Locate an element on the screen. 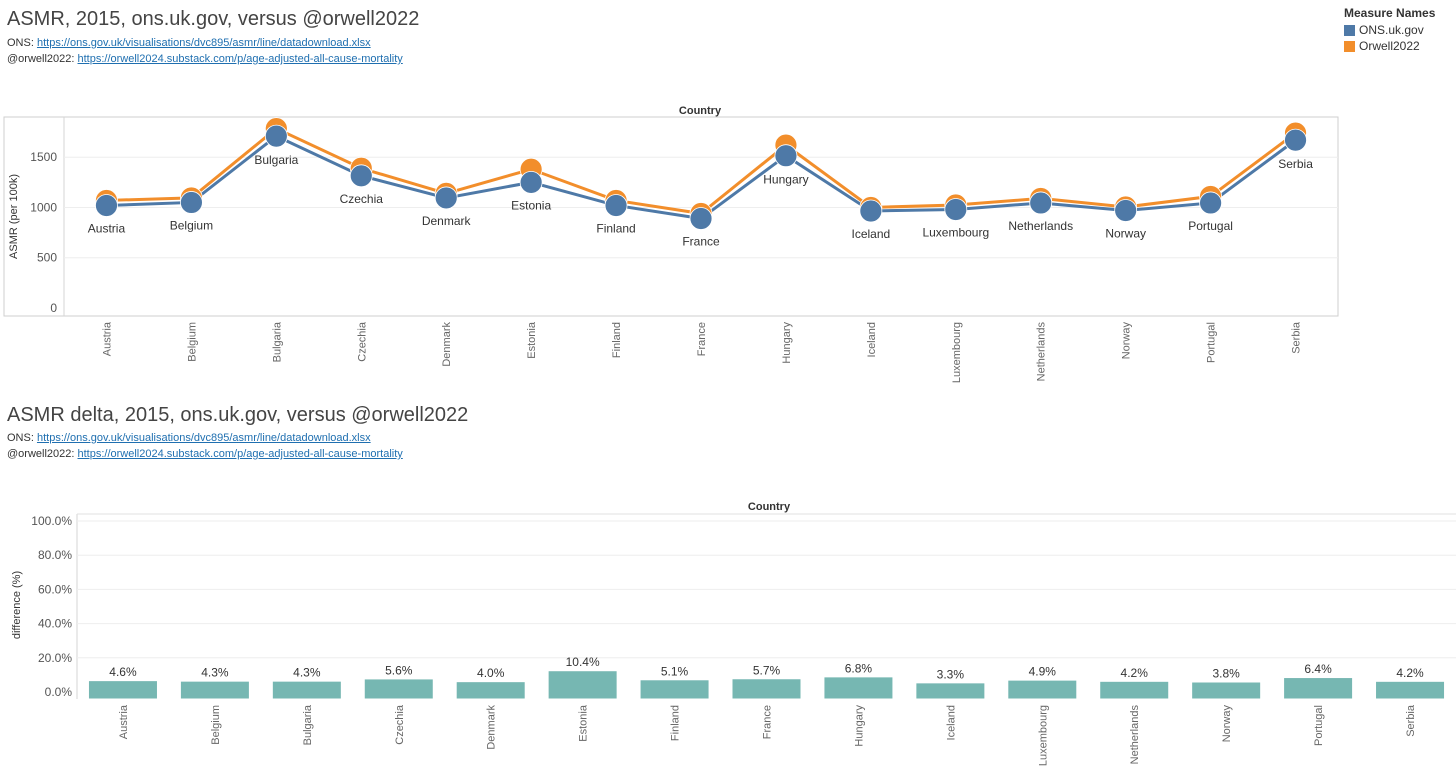 This screenshot has height=780, width=1456. x-tick-label-czechia: Czechia is located at coordinates (362, 341).